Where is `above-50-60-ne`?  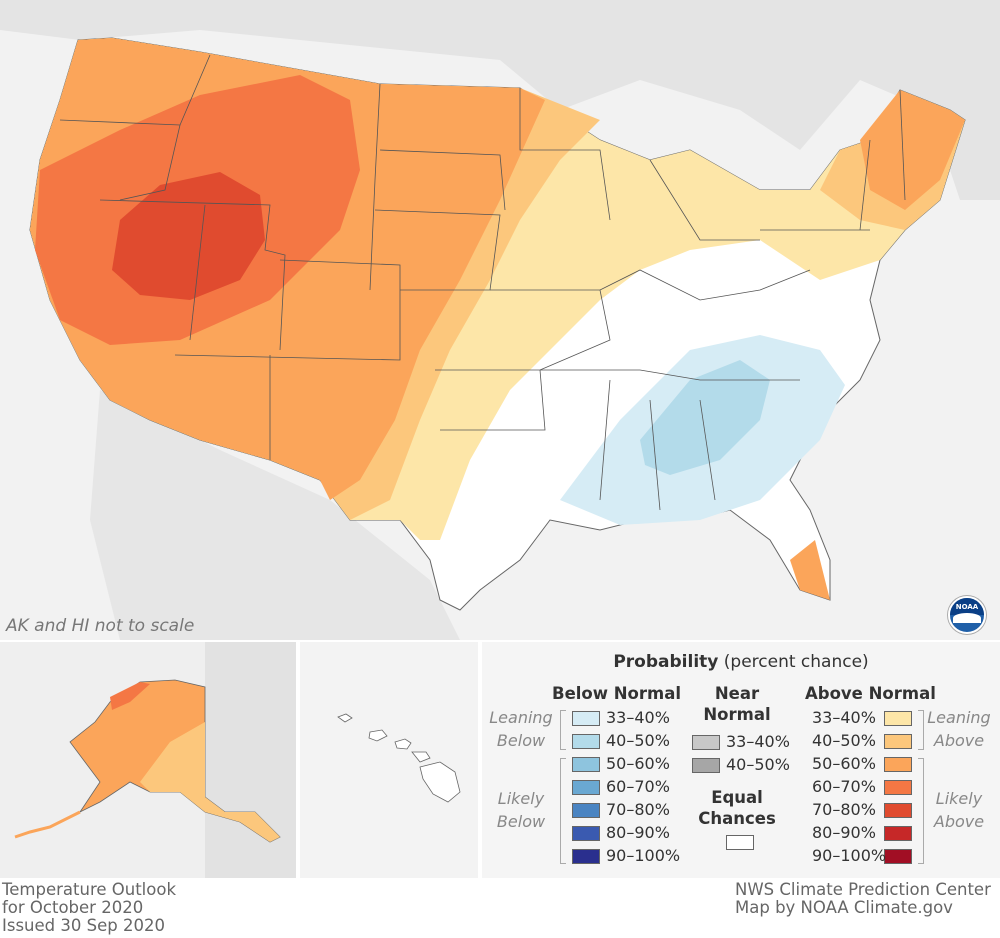 above-50-60-ne is located at coordinates (912, 150).